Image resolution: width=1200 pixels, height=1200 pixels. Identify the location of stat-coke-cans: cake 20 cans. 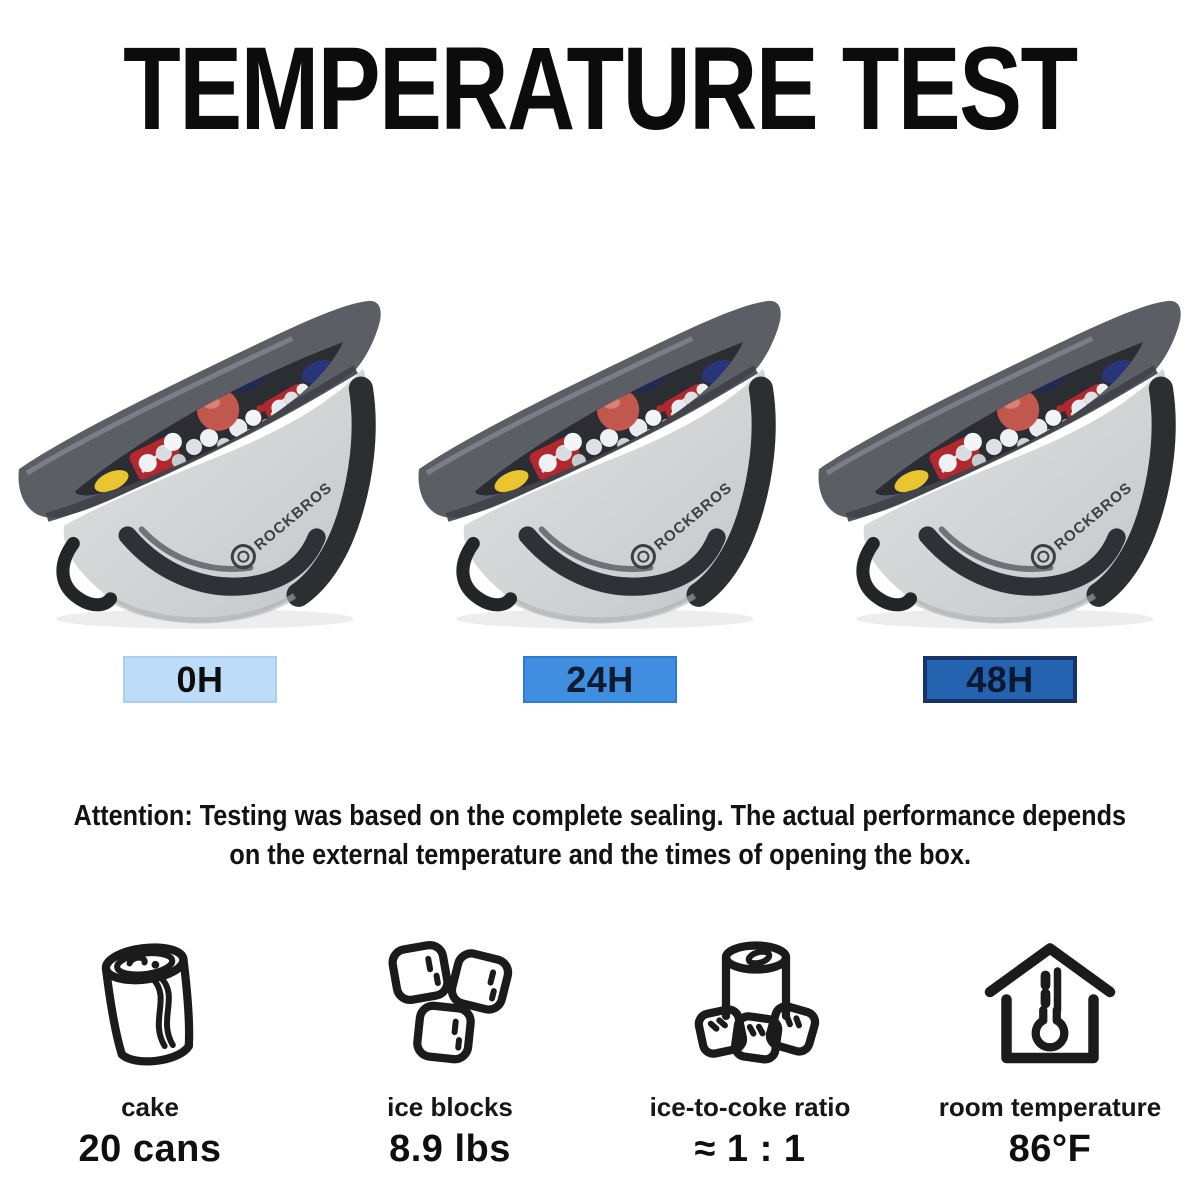
(150, 1051).